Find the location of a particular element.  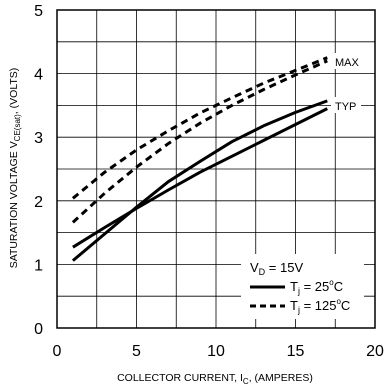

x-tick-label: 5 is located at coordinates (136, 351).